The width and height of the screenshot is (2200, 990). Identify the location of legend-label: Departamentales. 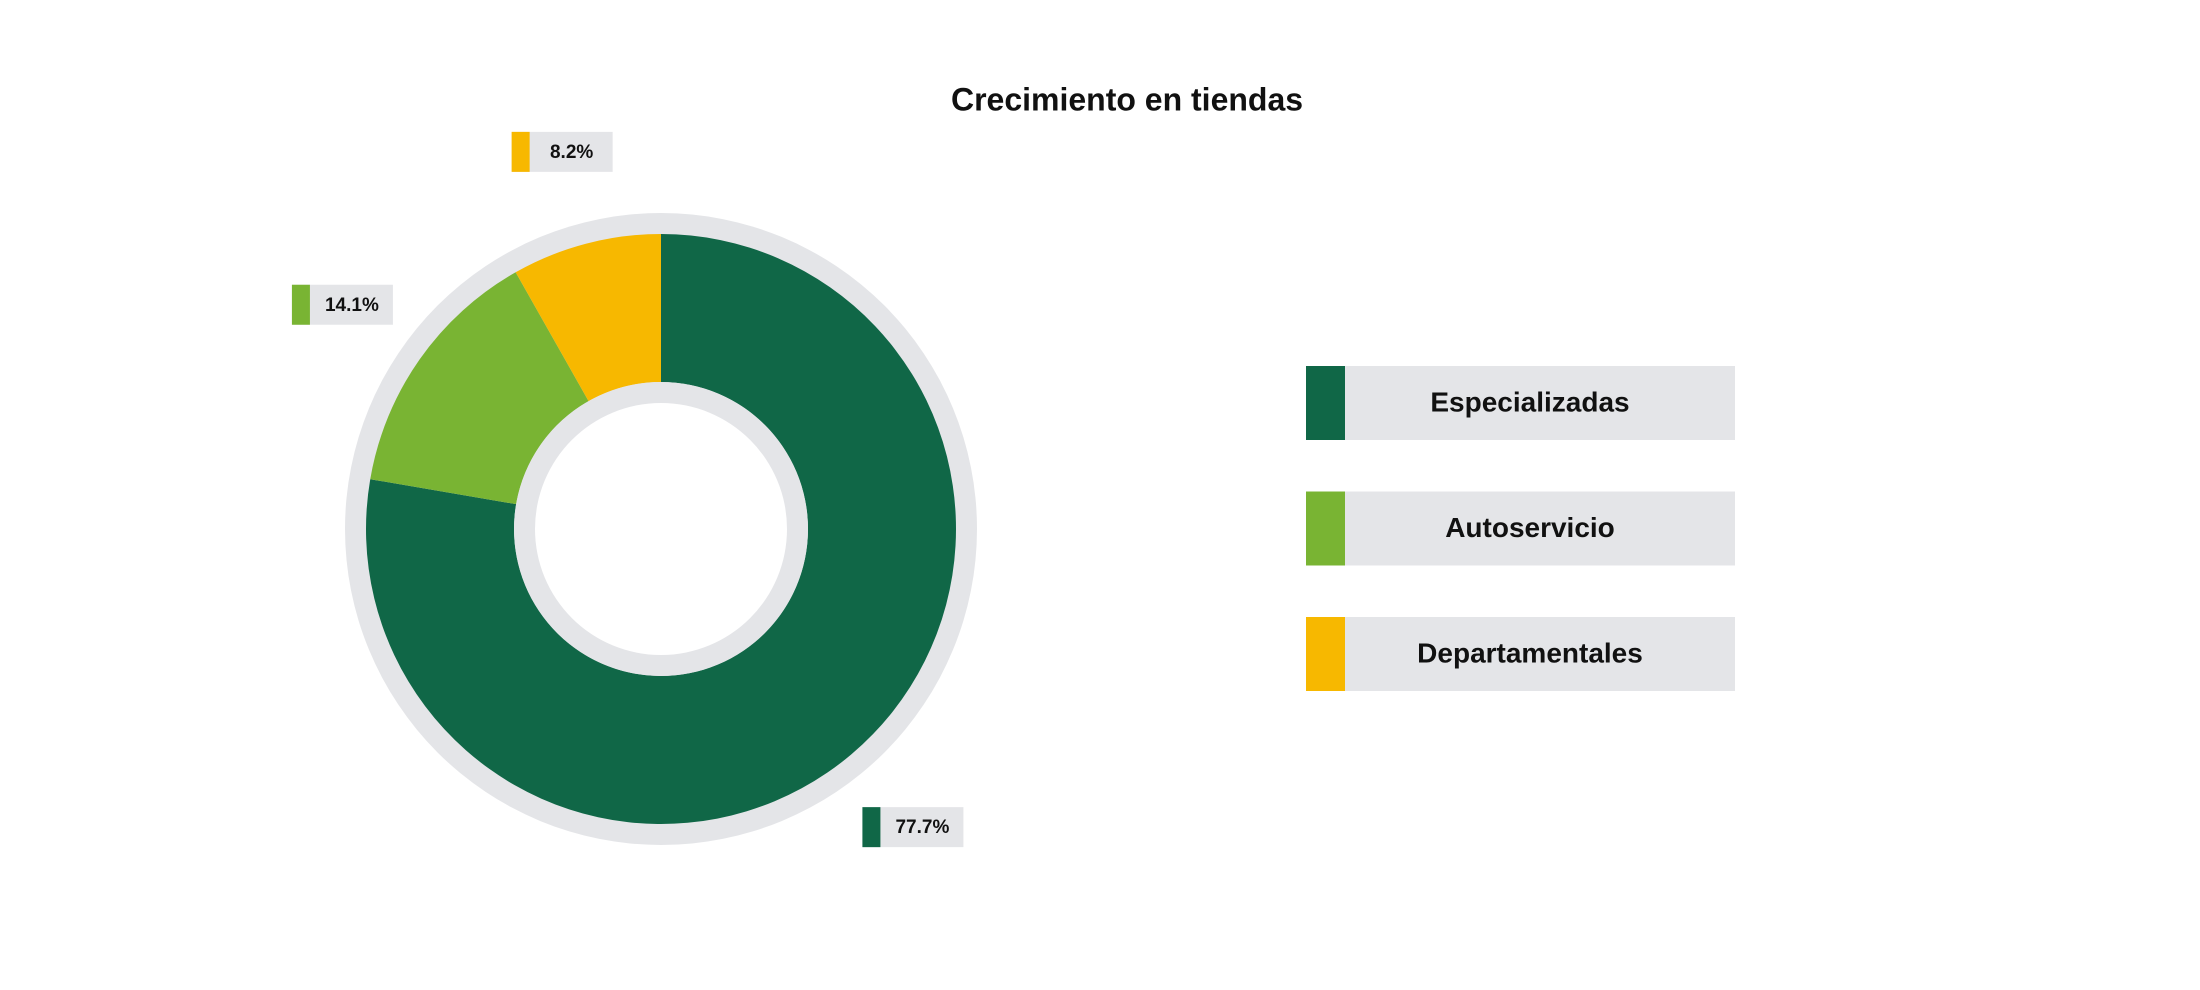
(1530, 652).